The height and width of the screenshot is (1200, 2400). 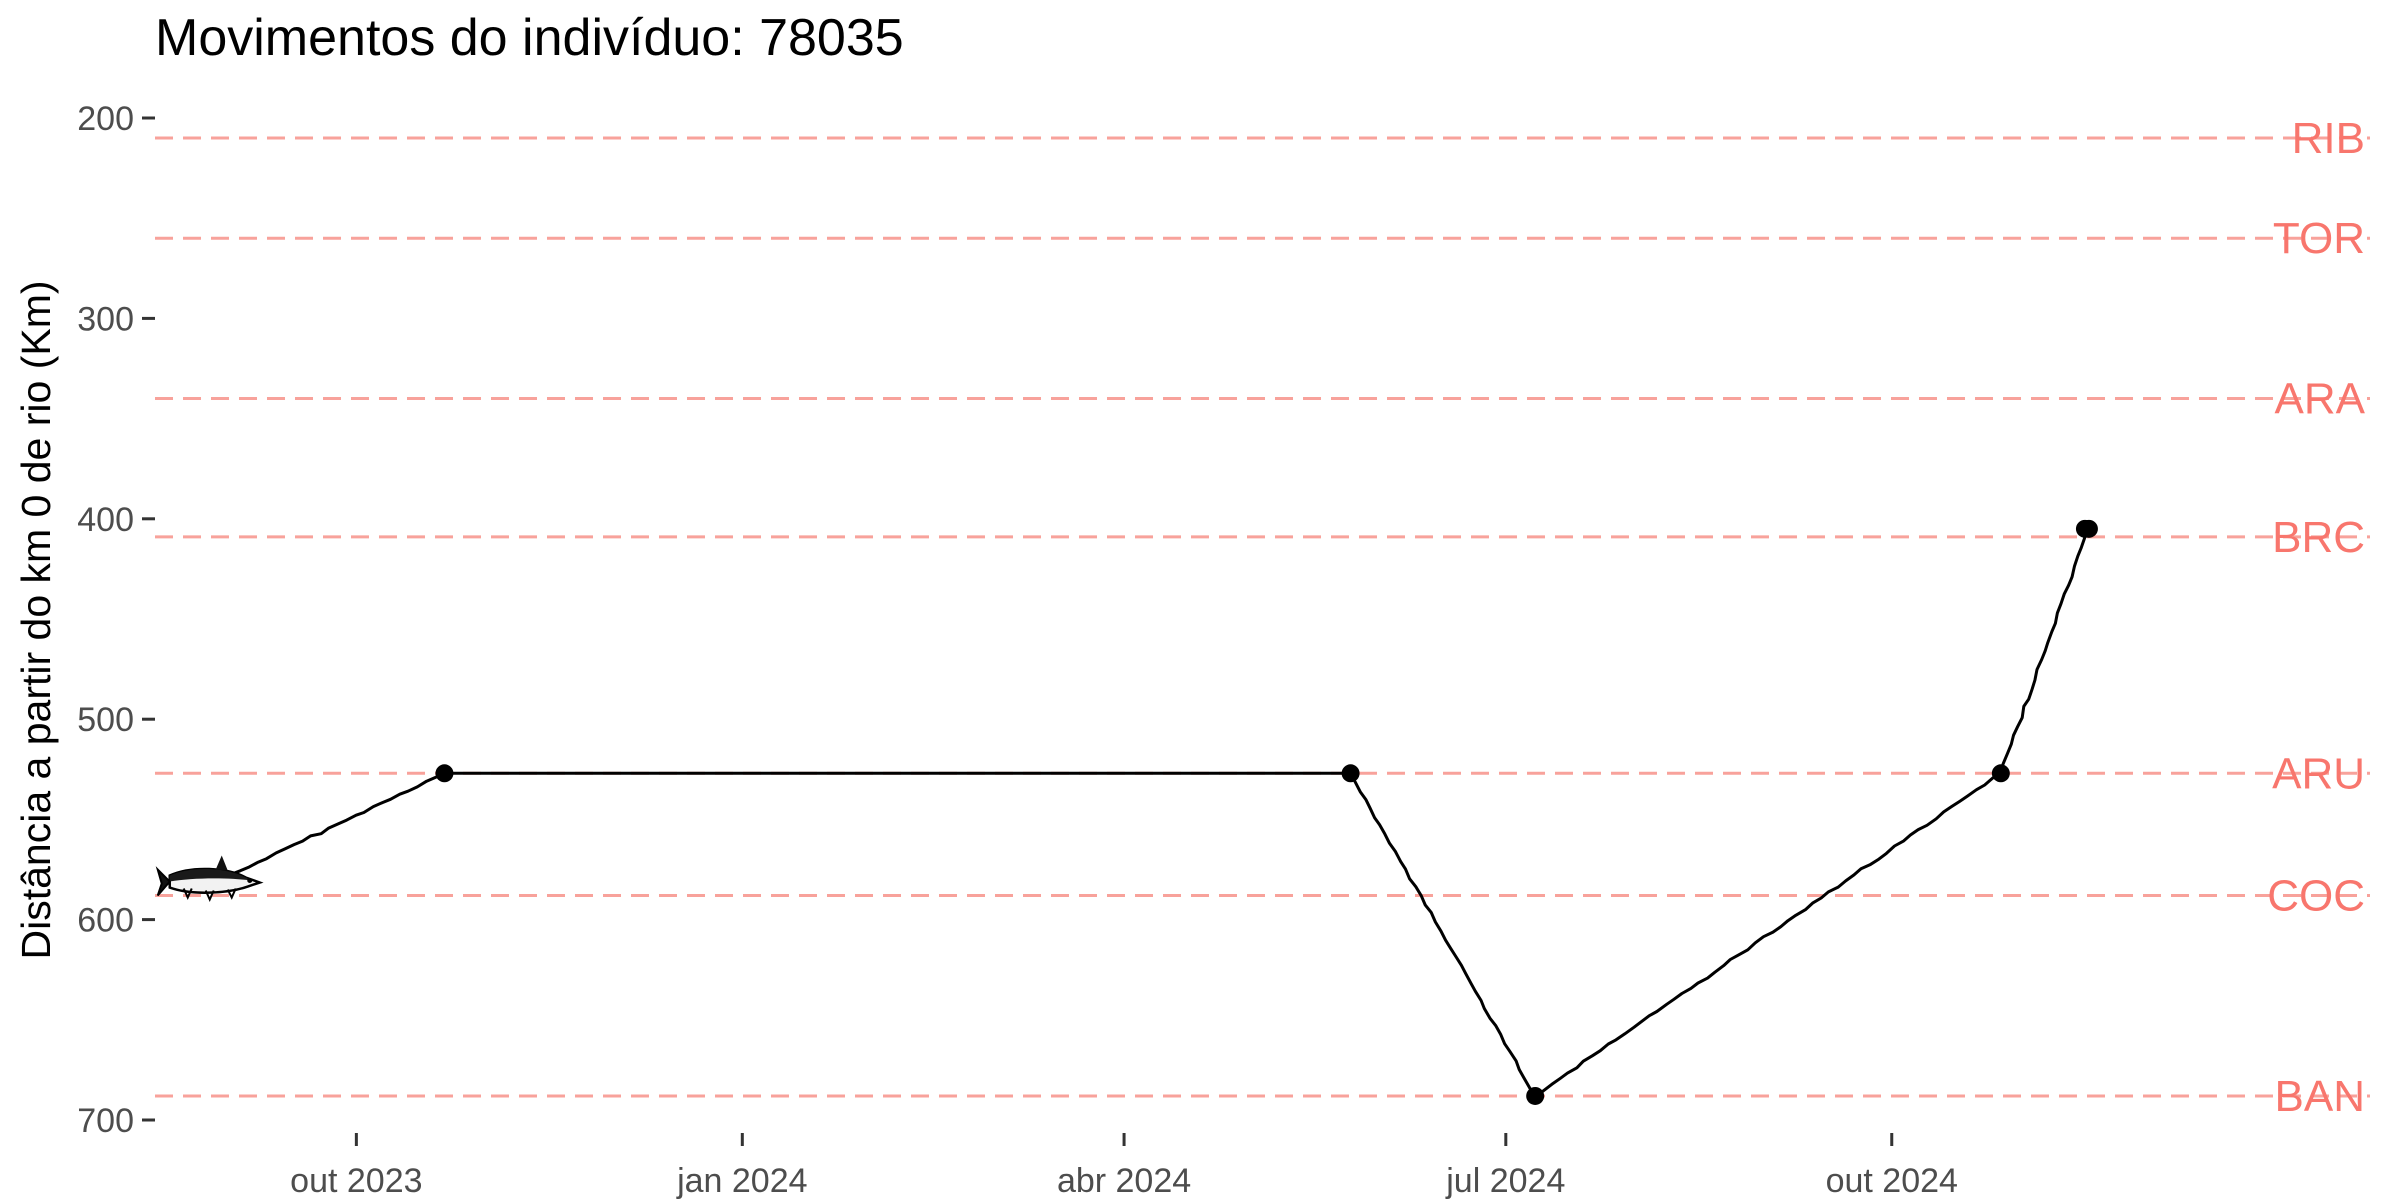 I want to click on reference-label-ban: BAN, so click(x=2320, y=1096).